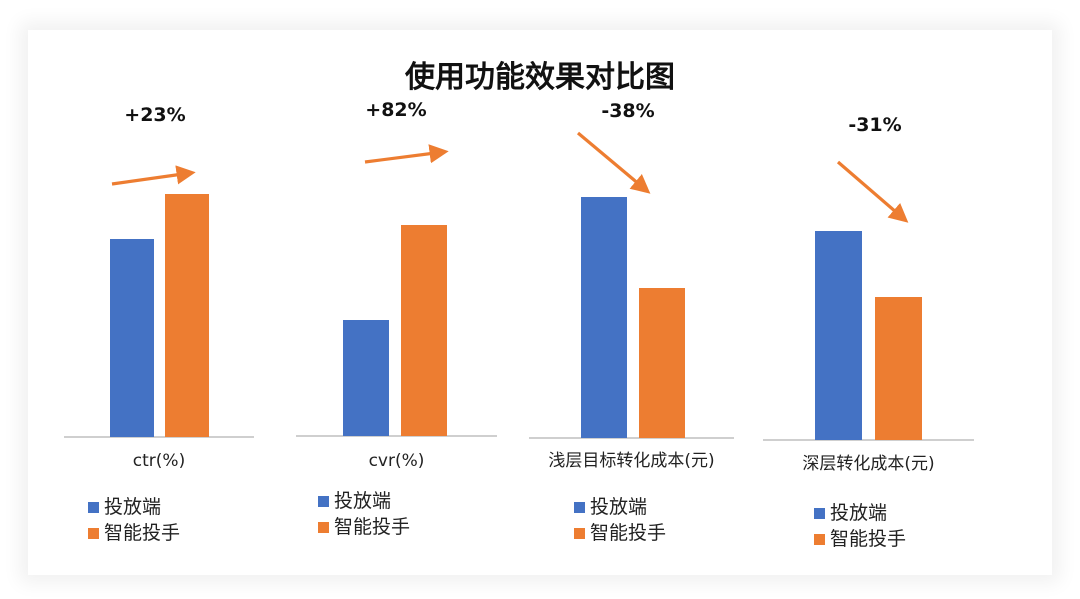 The height and width of the screenshot is (599, 1080). I want to click on category-label: 深层转化成本(元), so click(868, 464).